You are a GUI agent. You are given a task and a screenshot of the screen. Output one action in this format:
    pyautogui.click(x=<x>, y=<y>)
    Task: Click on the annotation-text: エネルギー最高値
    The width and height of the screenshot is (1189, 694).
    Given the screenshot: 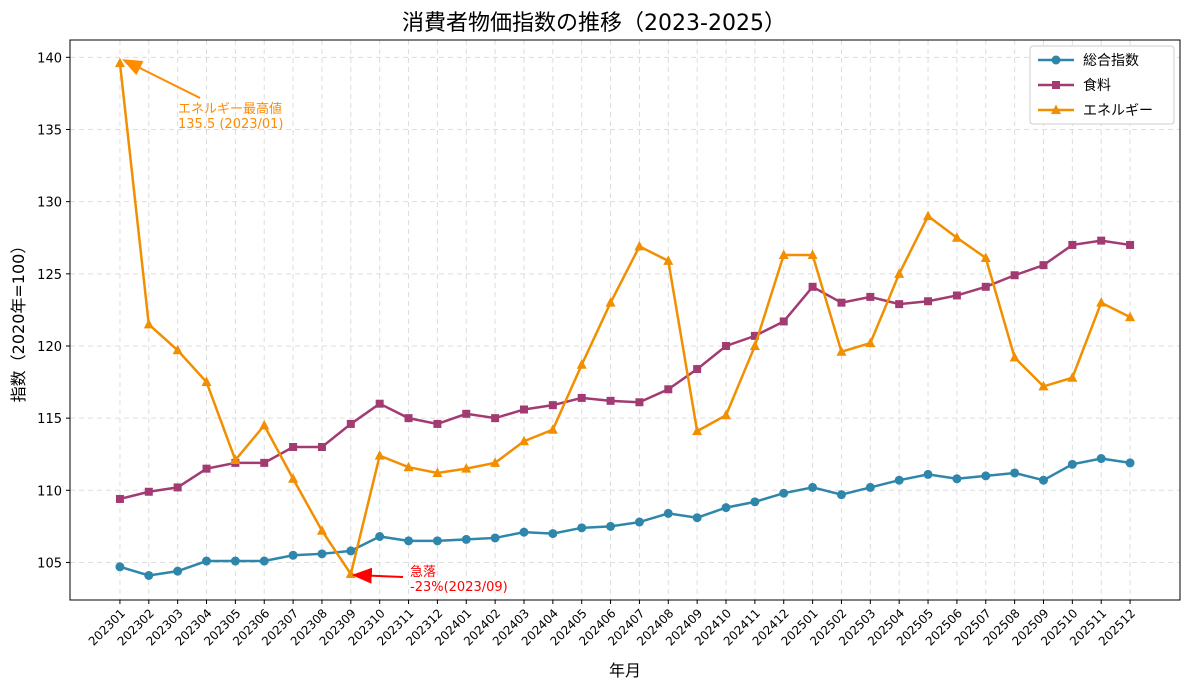 What is the action you would take?
    pyautogui.click(x=230, y=109)
    